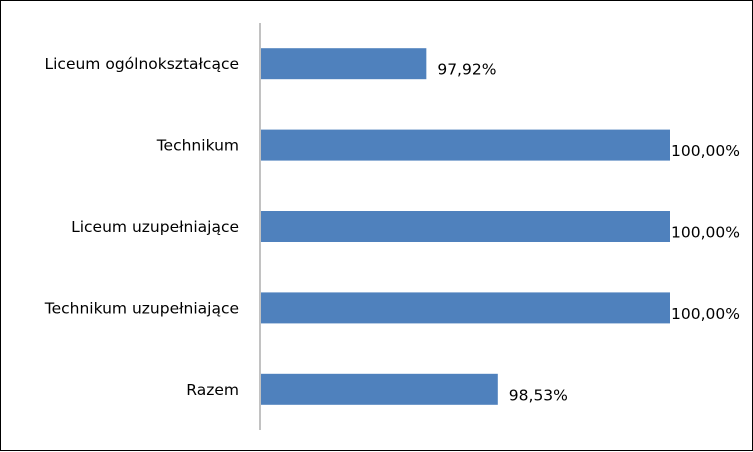  I want to click on data-label-0: 97,92%, so click(466, 70).